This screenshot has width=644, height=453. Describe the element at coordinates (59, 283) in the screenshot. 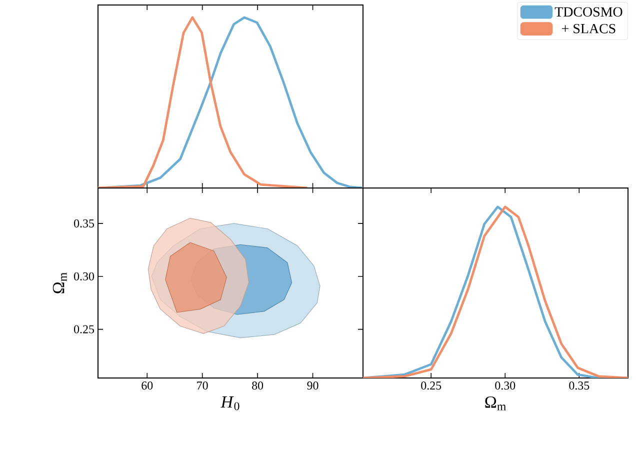

I see `y-axis-title: Ω$_{m}$` at that location.